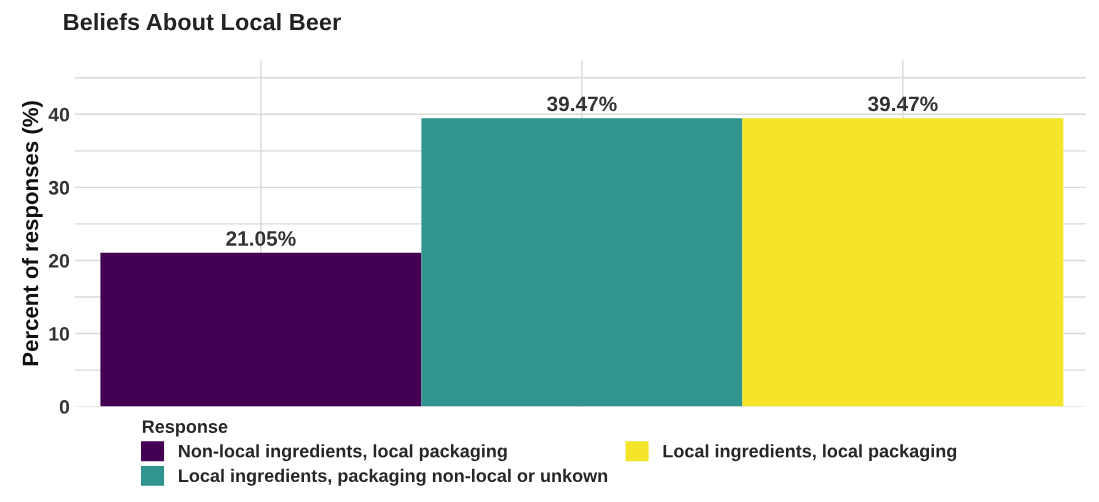  Describe the element at coordinates (59, 334) in the screenshot. I see `y-tick-label: 10` at that location.